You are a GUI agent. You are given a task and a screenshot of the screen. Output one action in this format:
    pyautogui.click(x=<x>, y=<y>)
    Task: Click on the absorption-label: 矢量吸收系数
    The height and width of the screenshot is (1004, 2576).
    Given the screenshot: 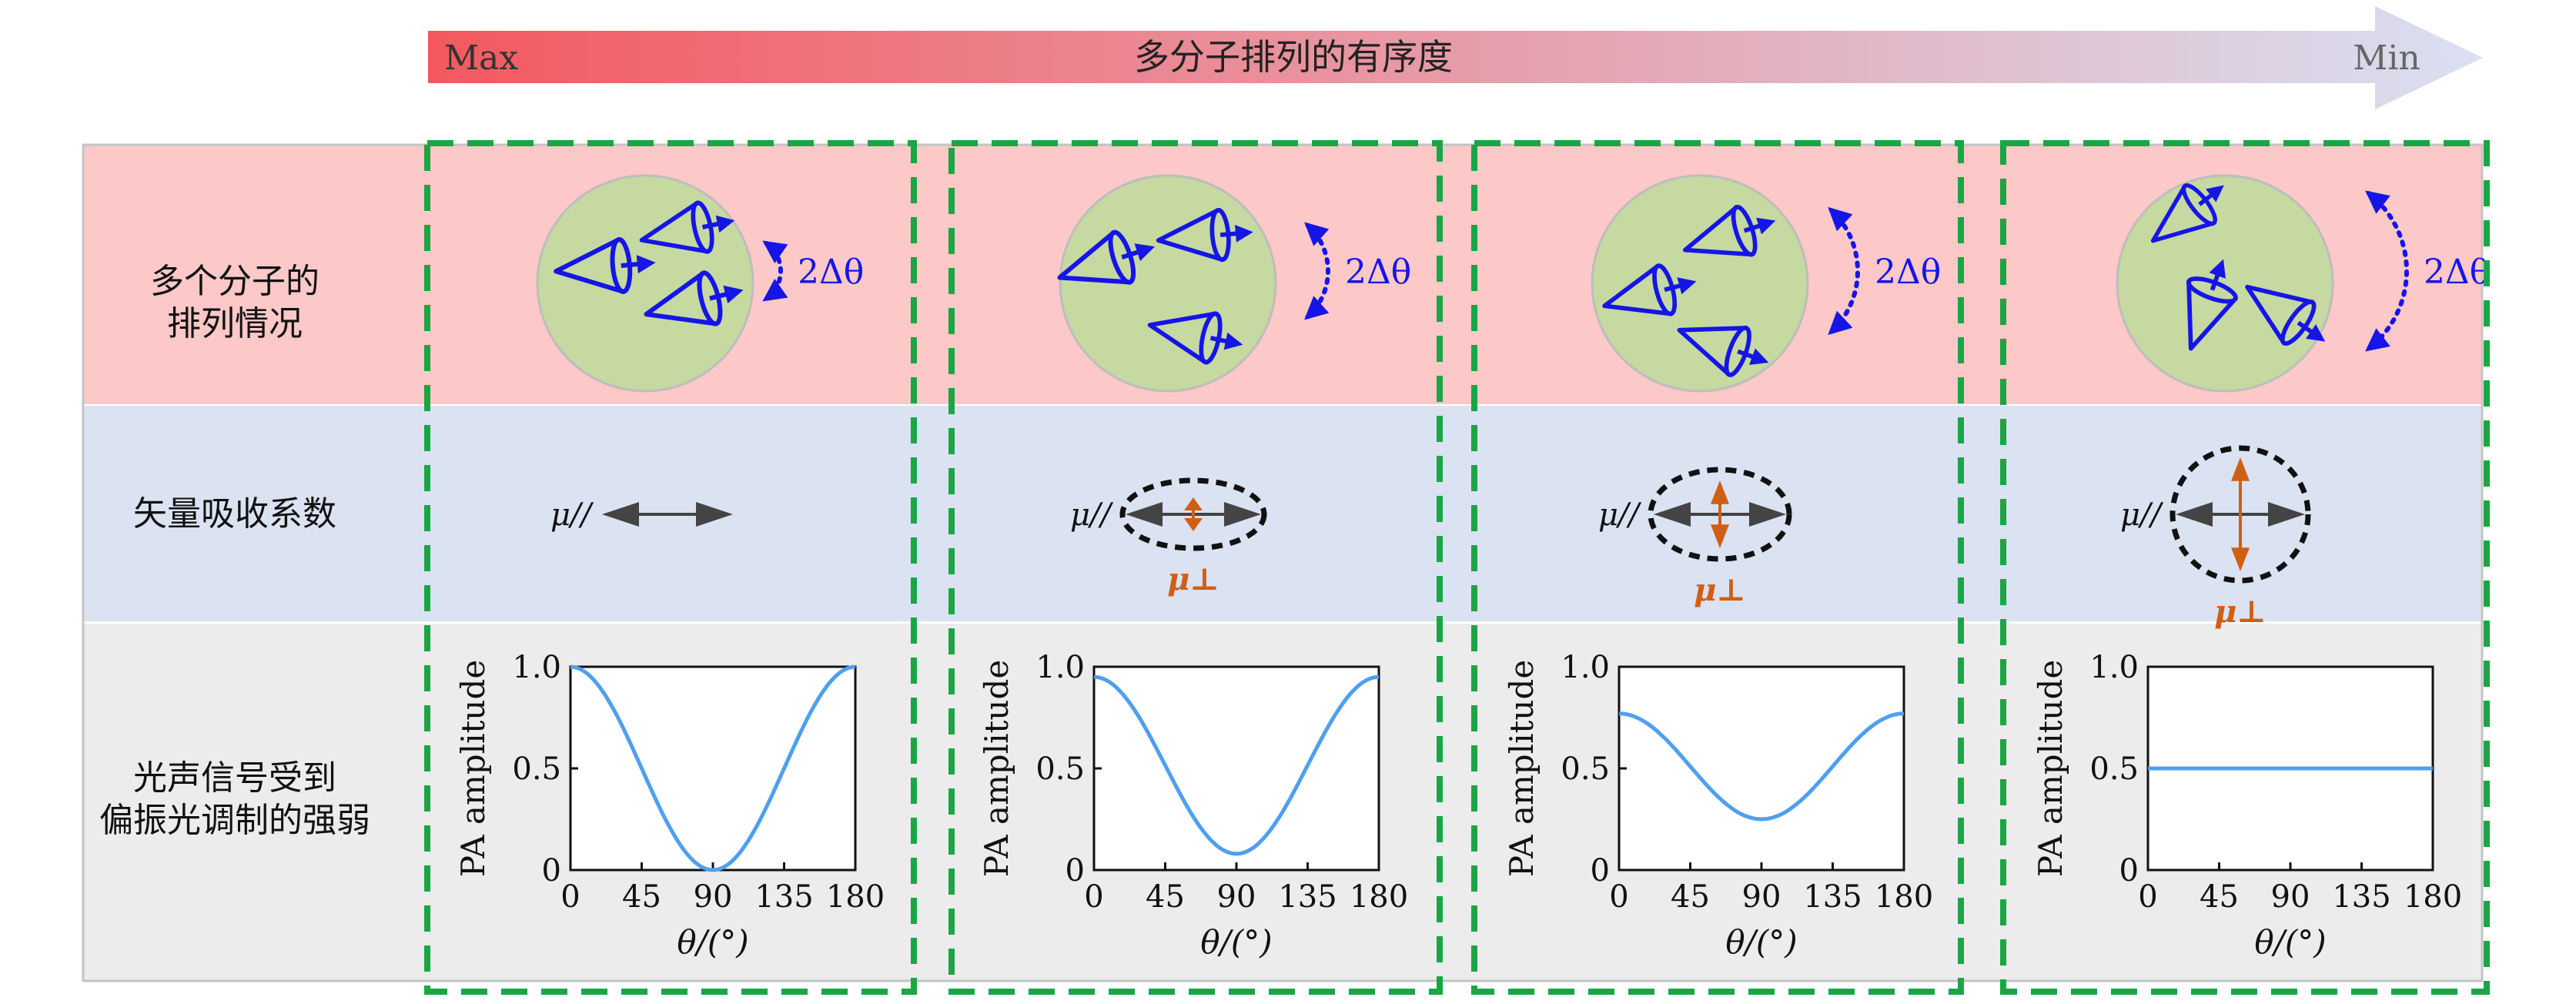 What is the action you would take?
    pyautogui.click(x=234, y=514)
    